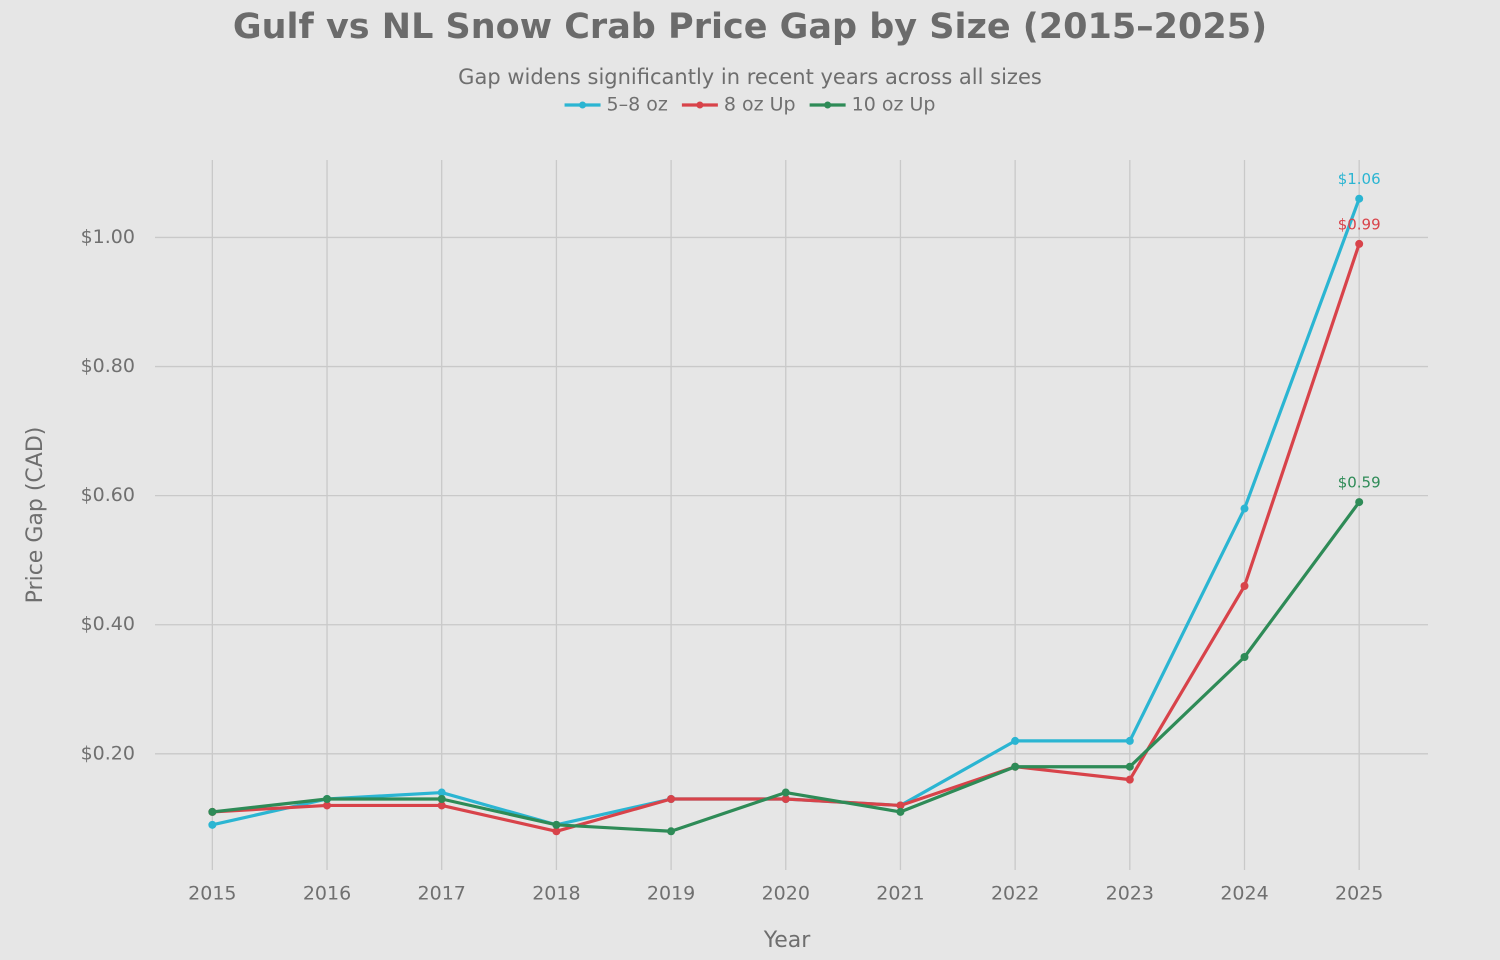  Describe the element at coordinates (894, 105) in the screenshot. I see `legend-label: 10 oz Up` at that location.